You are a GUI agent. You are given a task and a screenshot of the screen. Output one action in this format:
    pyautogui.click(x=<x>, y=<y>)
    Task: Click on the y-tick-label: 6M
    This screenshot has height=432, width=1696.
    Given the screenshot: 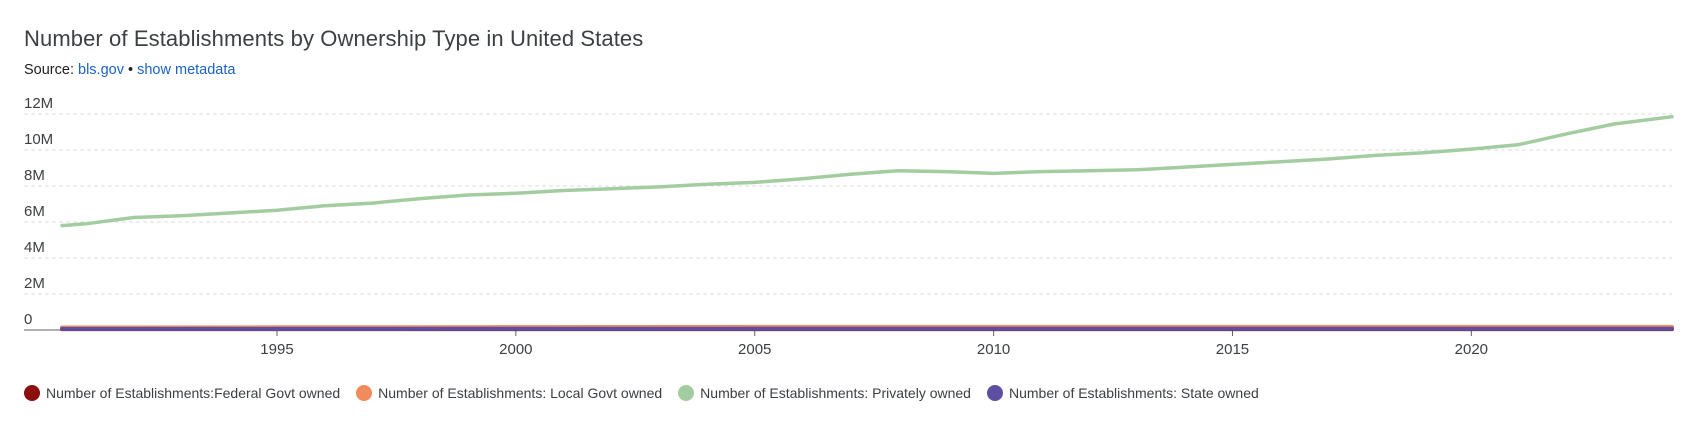 What is the action you would take?
    pyautogui.click(x=34, y=211)
    